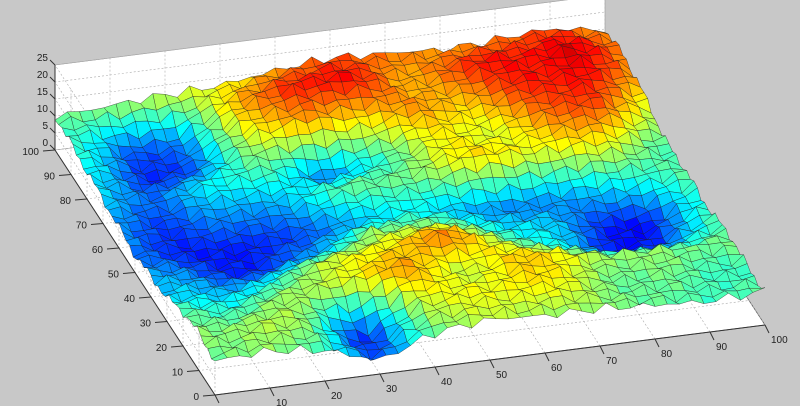  I want to click on y-tick-label: 70, so click(82, 226).